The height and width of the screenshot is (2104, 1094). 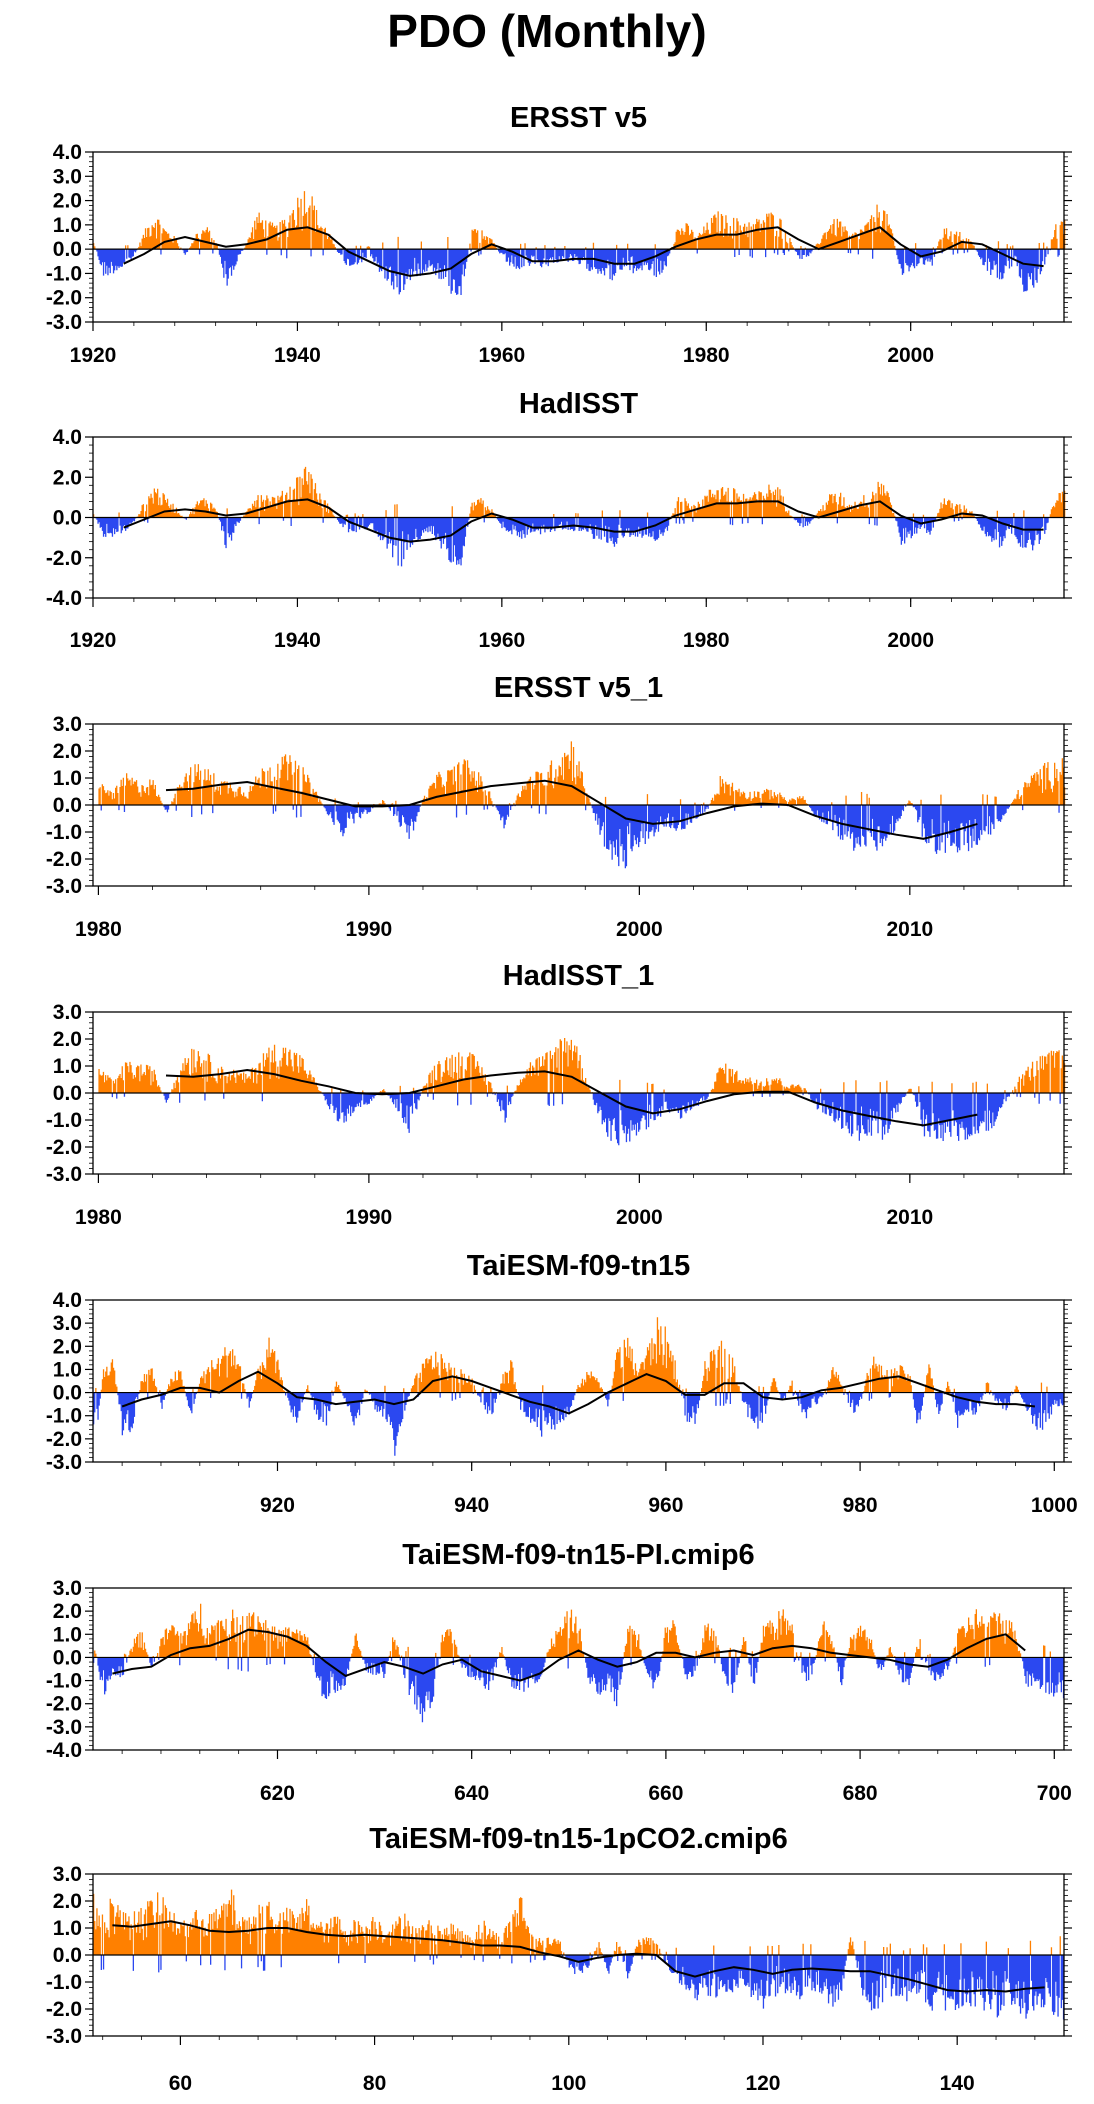 What do you see at coordinates (471, 1793) in the screenshot?
I see `x-tick-label: 640` at bounding box center [471, 1793].